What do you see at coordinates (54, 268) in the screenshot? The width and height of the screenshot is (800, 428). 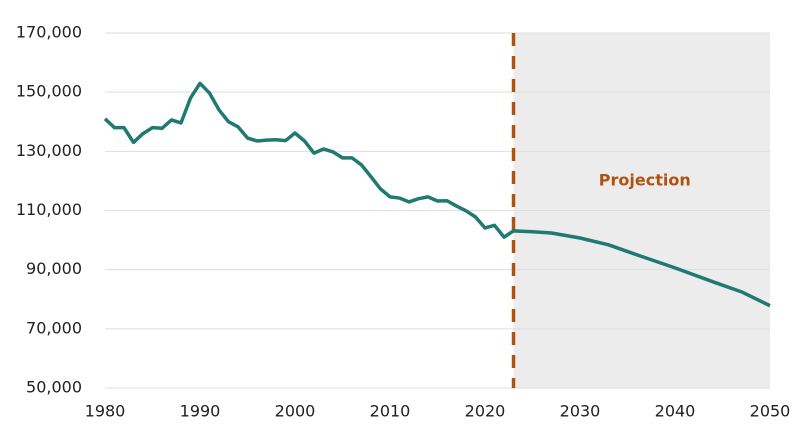 I see `y-tick-label: 90,000` at bounding box center [54, 268].